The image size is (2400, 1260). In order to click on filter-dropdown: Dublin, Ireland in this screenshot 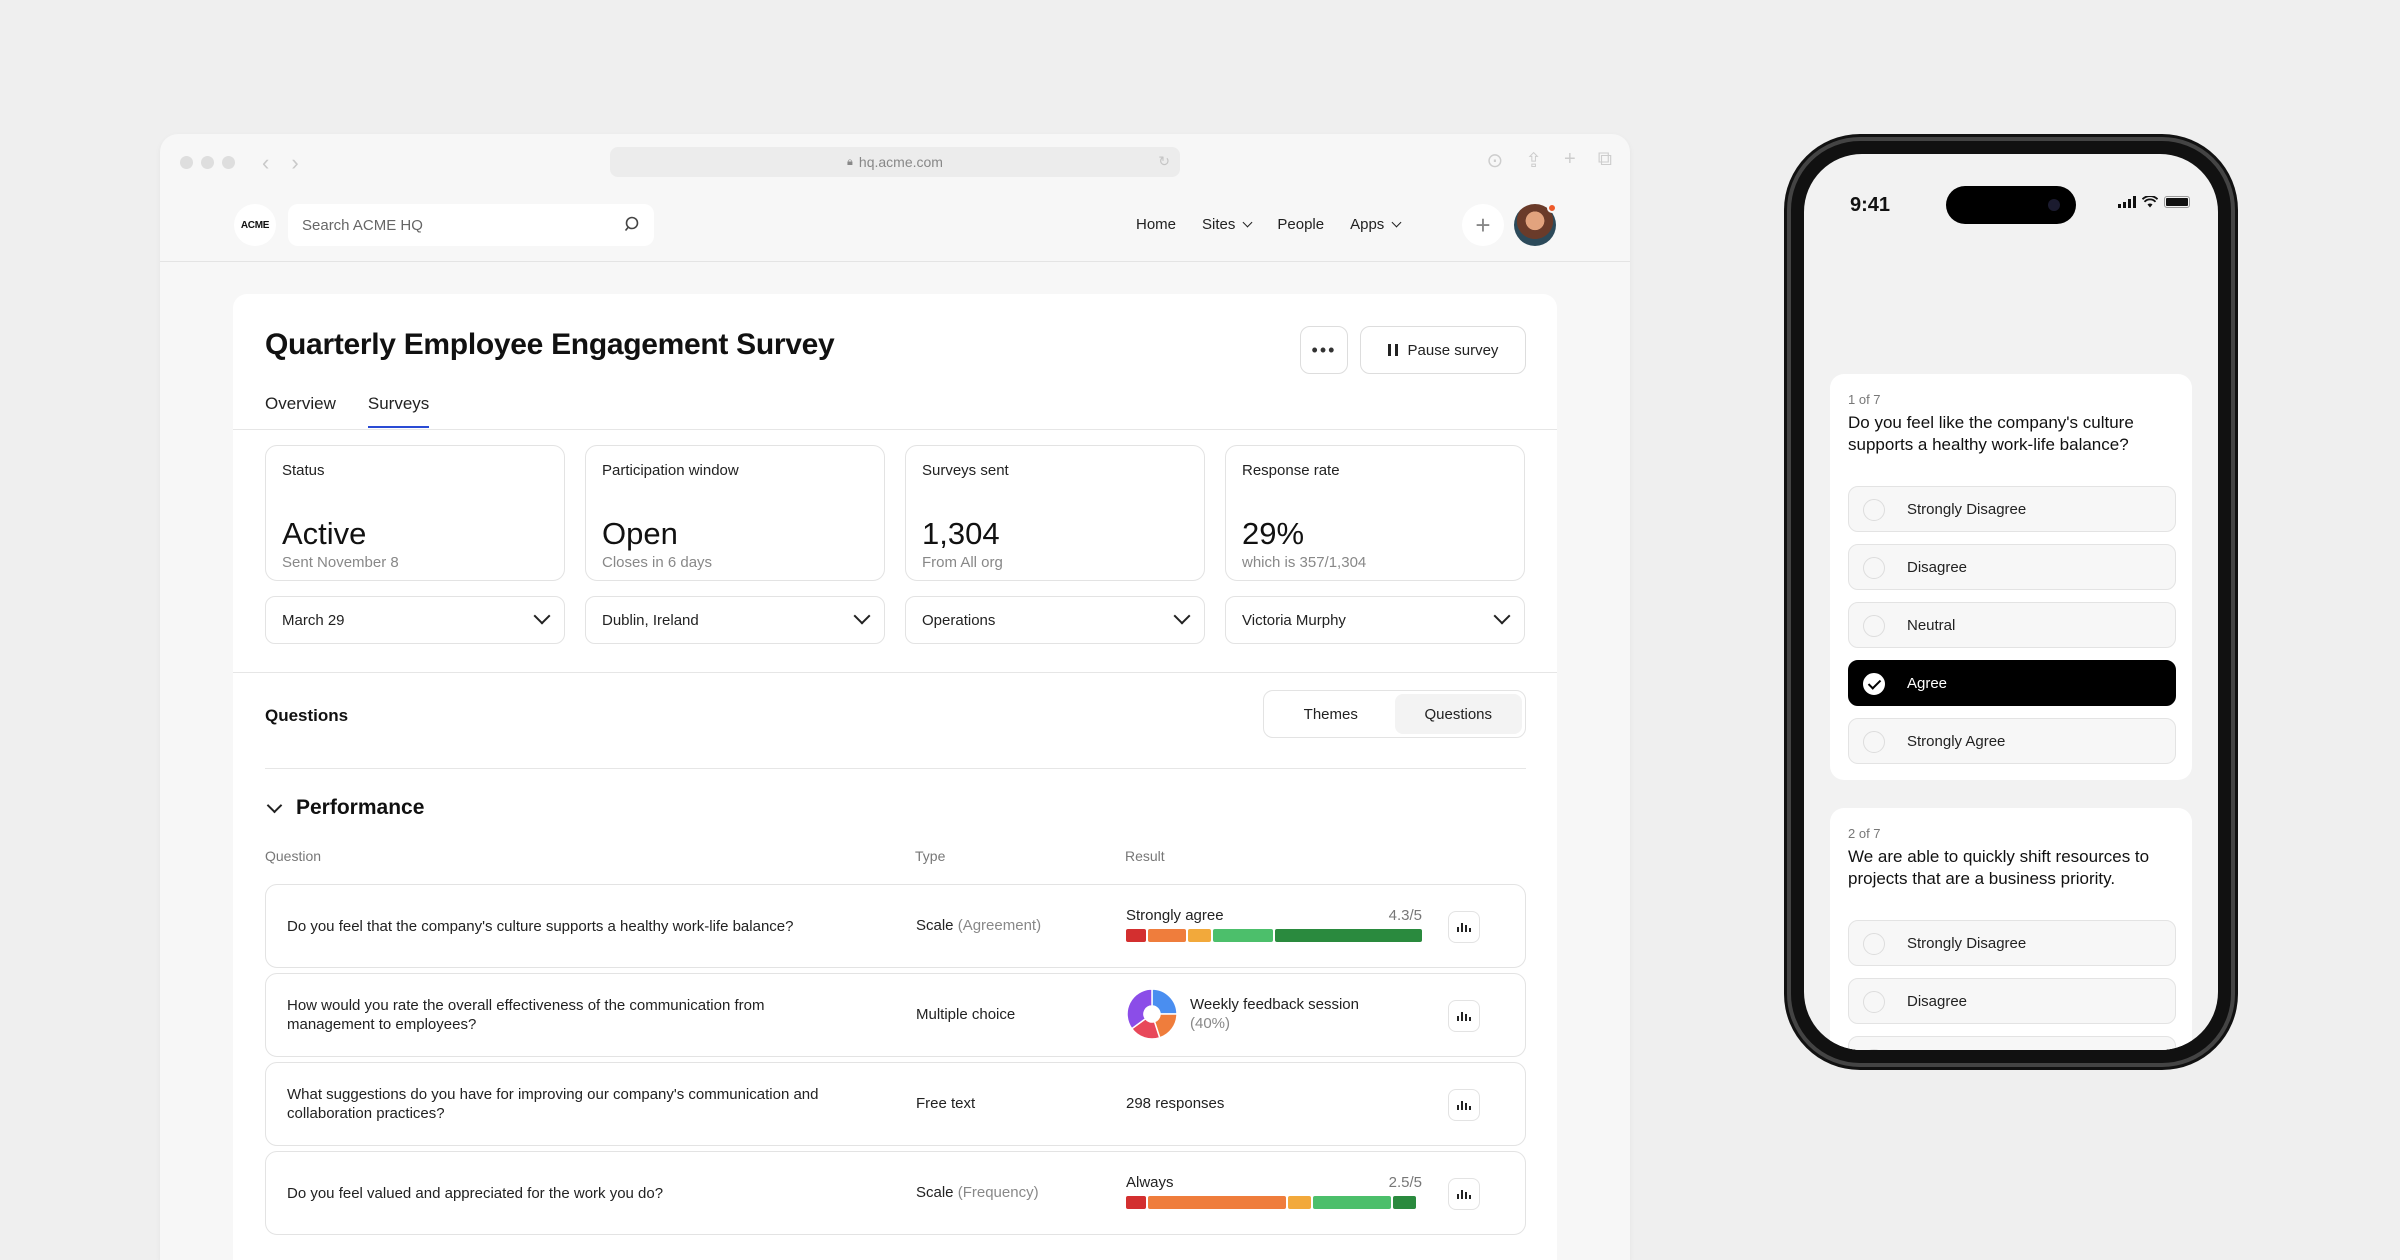, I will do `click(735, 620)`.